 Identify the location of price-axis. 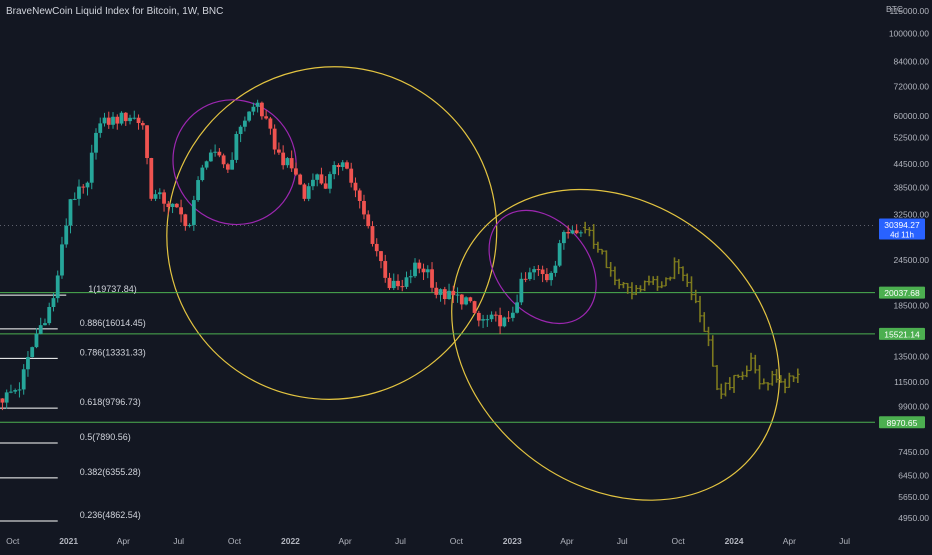
(903, 275).